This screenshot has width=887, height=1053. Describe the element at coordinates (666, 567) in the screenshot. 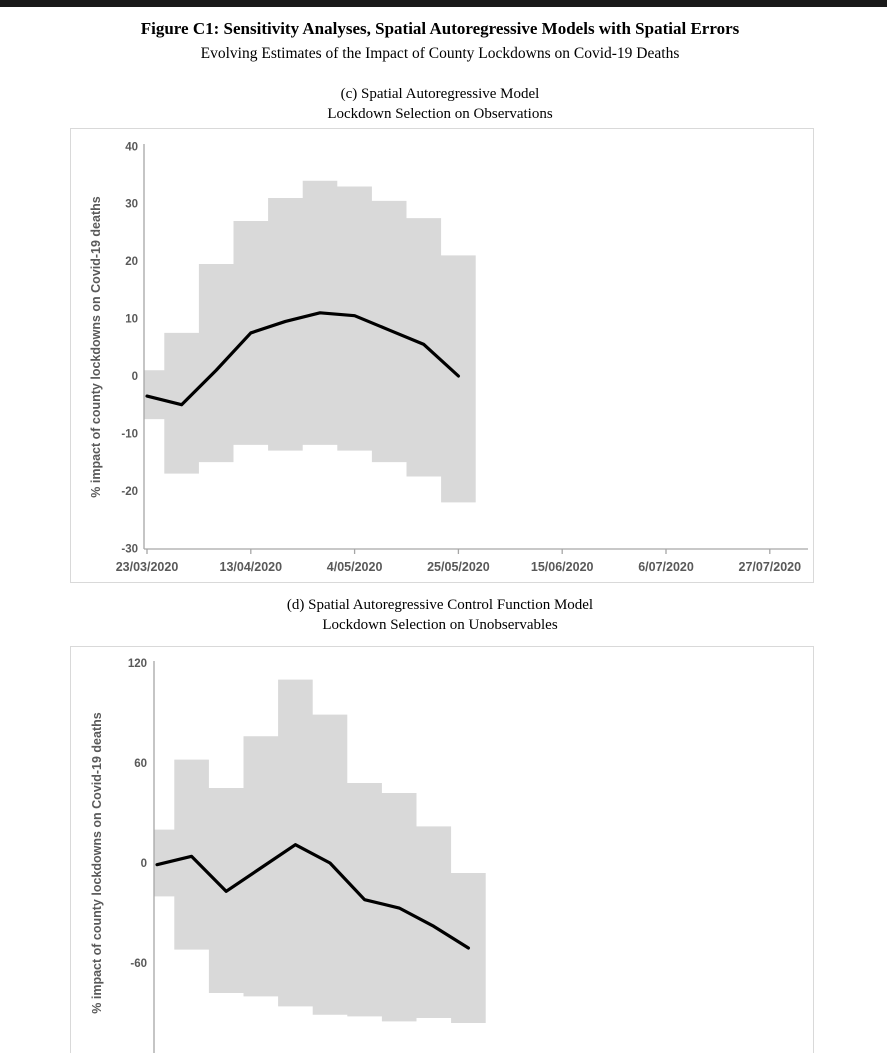

I see `x-tick-label: 6/07/2020` at that location.